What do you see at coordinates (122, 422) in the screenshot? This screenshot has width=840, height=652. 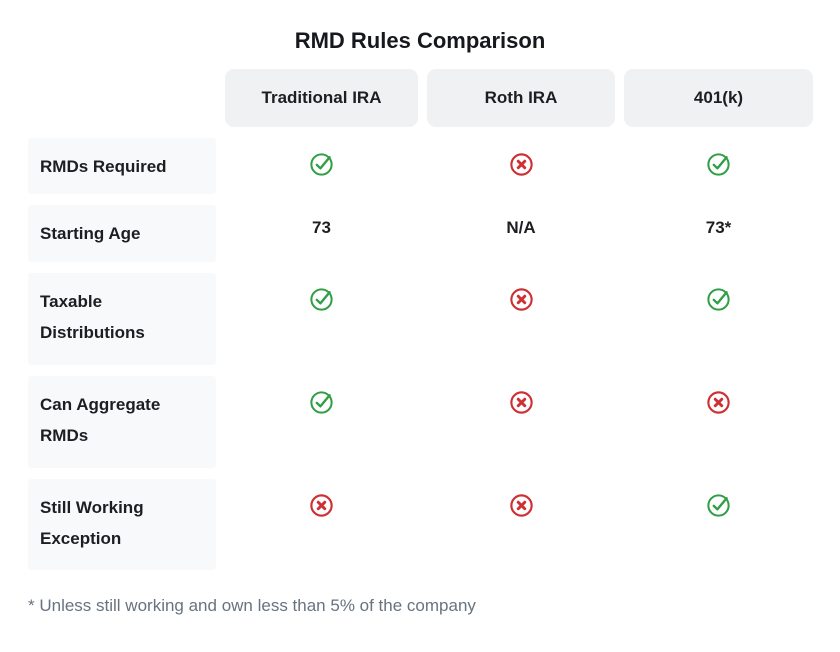 I see `row-label: Can Aggregate RMDs` at bounding box center [122, 422].